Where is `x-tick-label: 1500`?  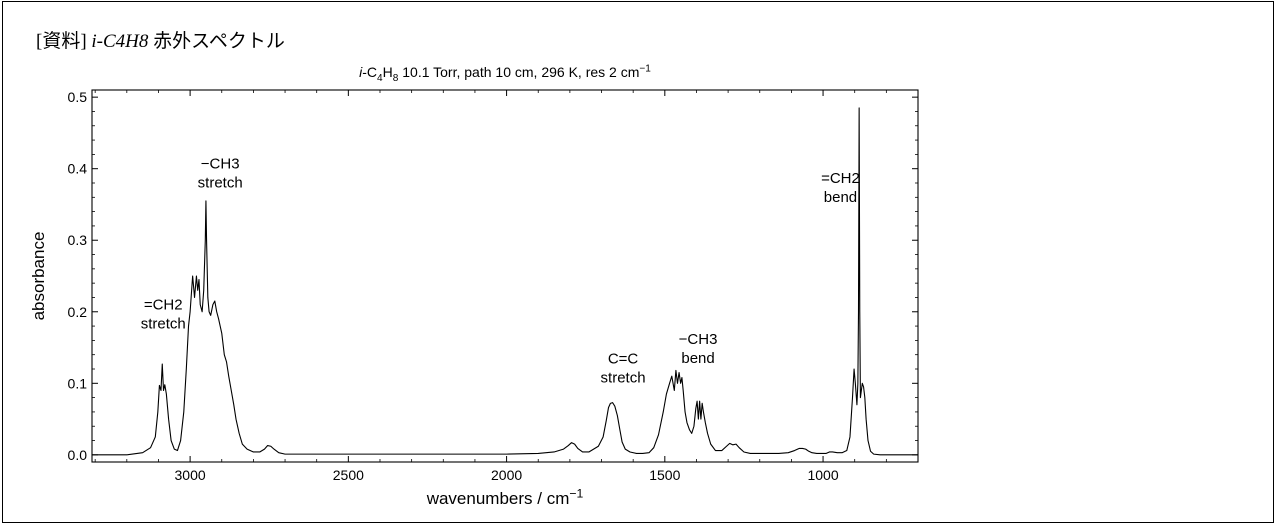 x-tick-label: 1500 is located at coordinates (664, 475).